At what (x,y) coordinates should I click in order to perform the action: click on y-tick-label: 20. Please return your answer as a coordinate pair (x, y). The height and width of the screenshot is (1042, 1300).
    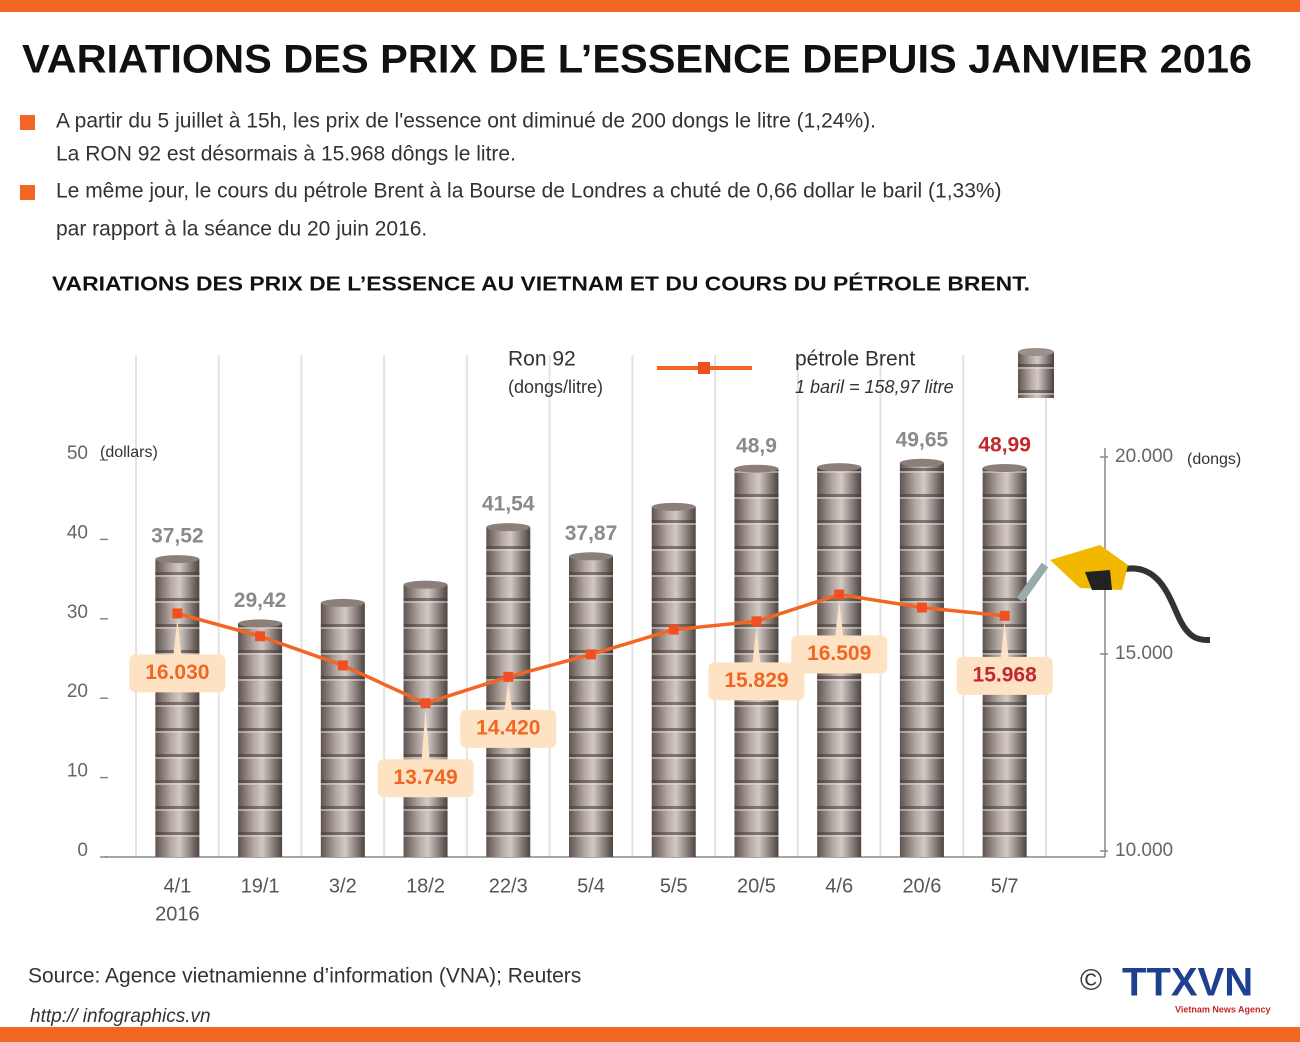
    Looking at the image, I should click on (77, 691).